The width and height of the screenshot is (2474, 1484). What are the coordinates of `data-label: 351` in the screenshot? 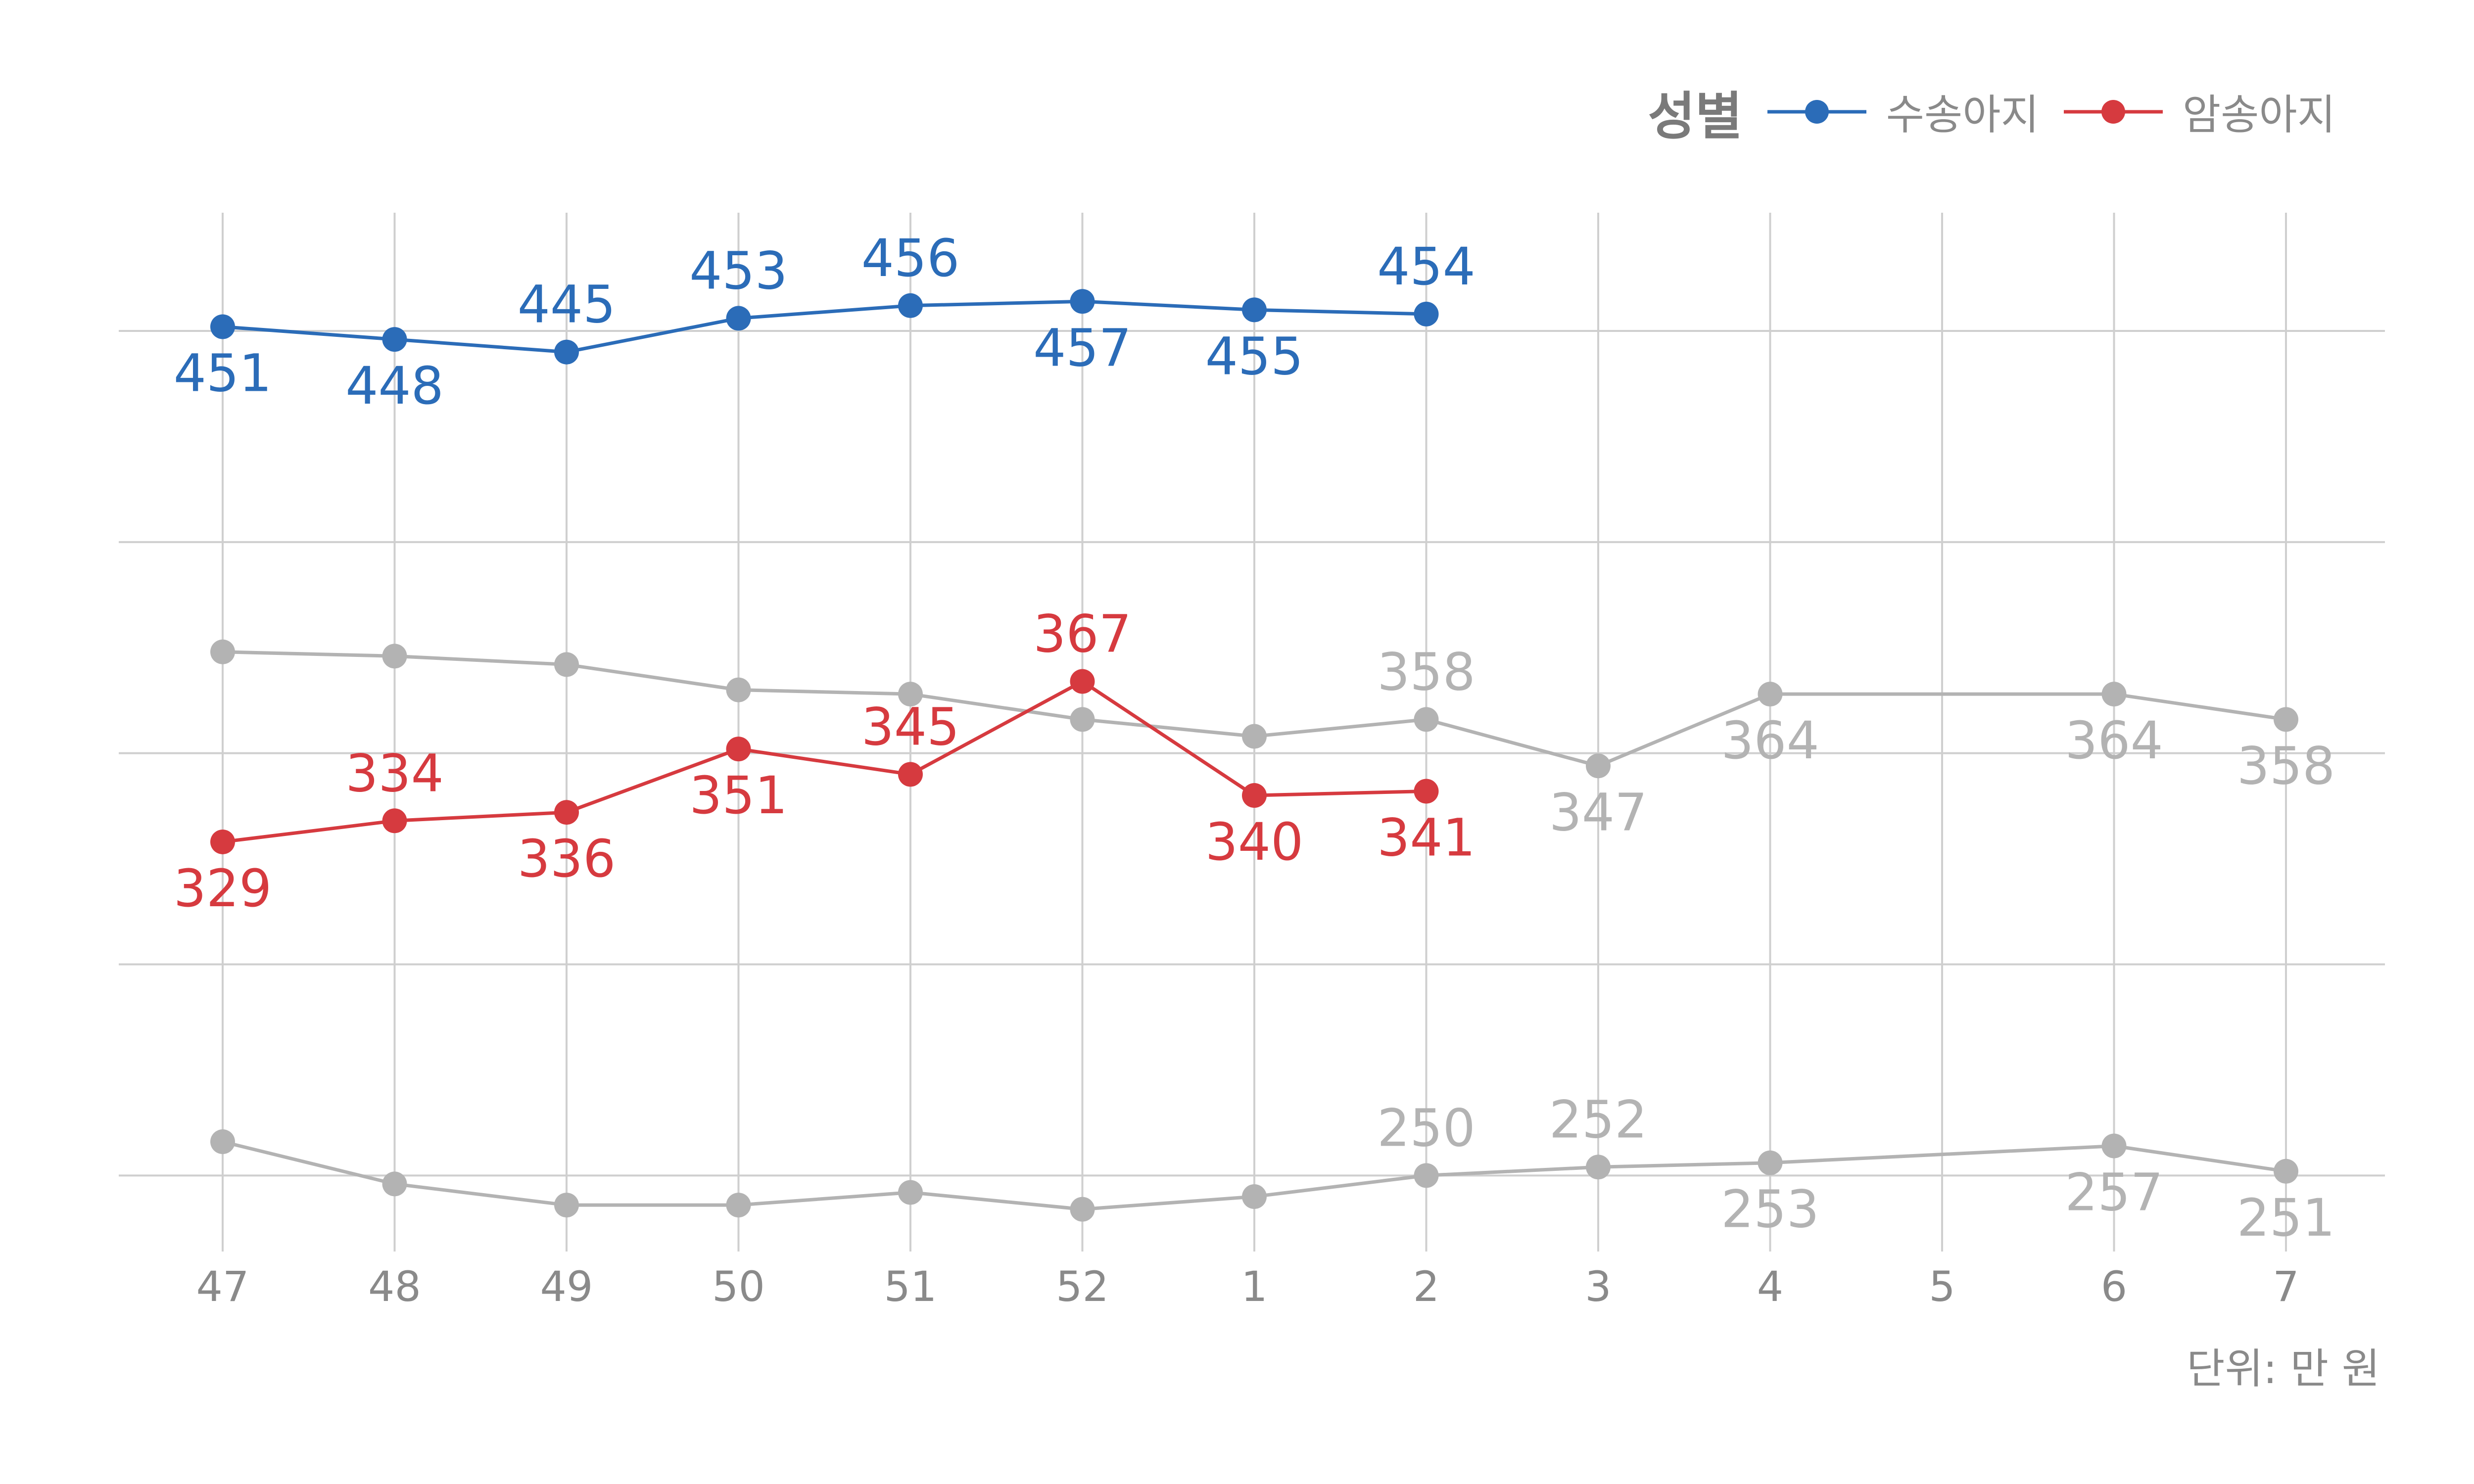 It's located at (738, 795).